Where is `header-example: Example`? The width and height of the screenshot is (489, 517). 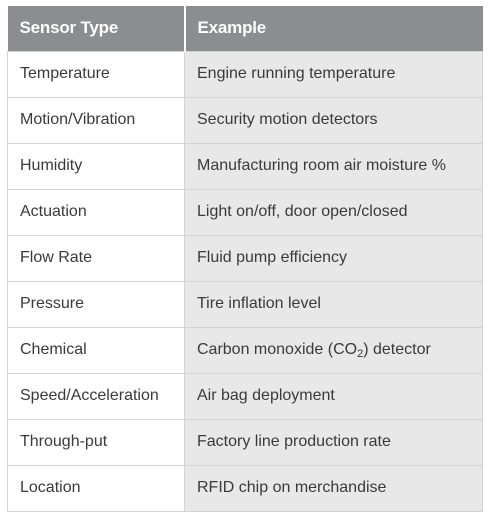 header-example: Example is located at coordinates (333, 28).